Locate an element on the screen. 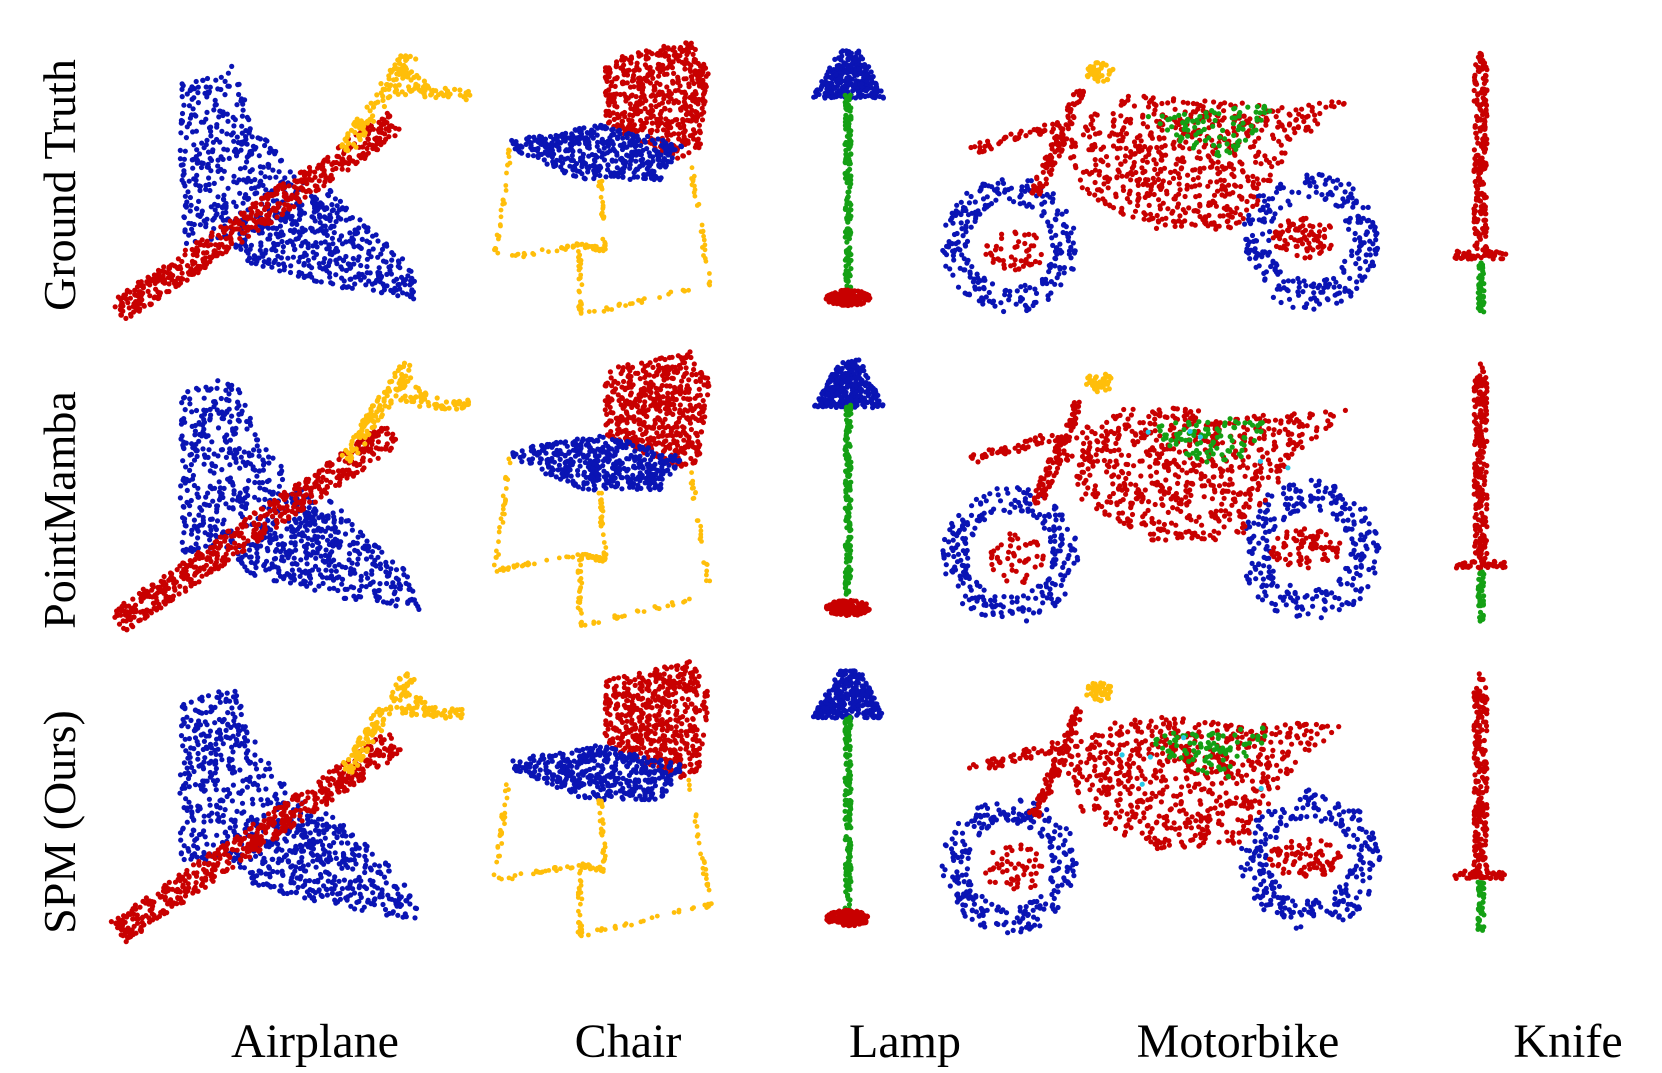  pointcloud-lamp-spm-ours is located at coordinates (847, 798).